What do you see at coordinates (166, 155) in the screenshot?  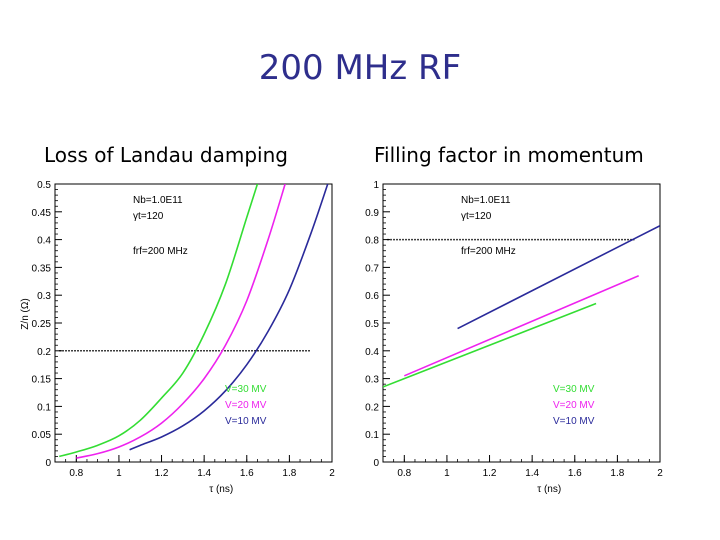 I see `left-chart-subtitle: Loss of Landau damping` at bounding box center [166, 155].